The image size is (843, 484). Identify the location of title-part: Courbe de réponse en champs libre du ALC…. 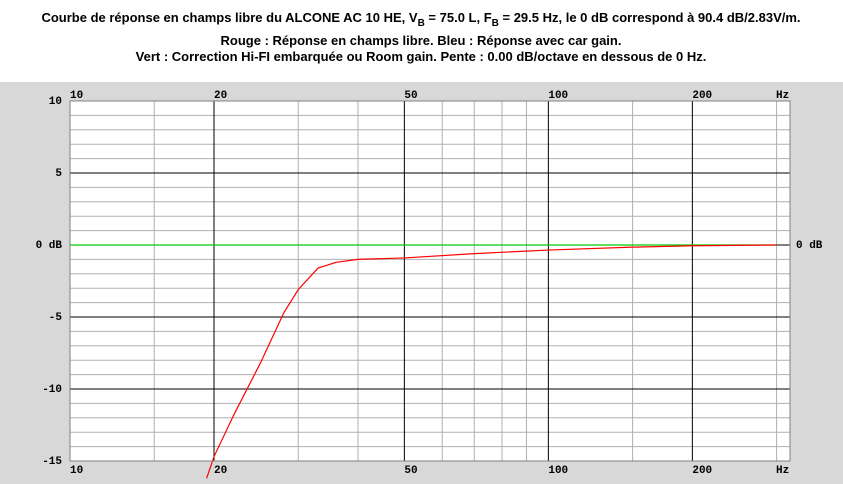
(229, 17).